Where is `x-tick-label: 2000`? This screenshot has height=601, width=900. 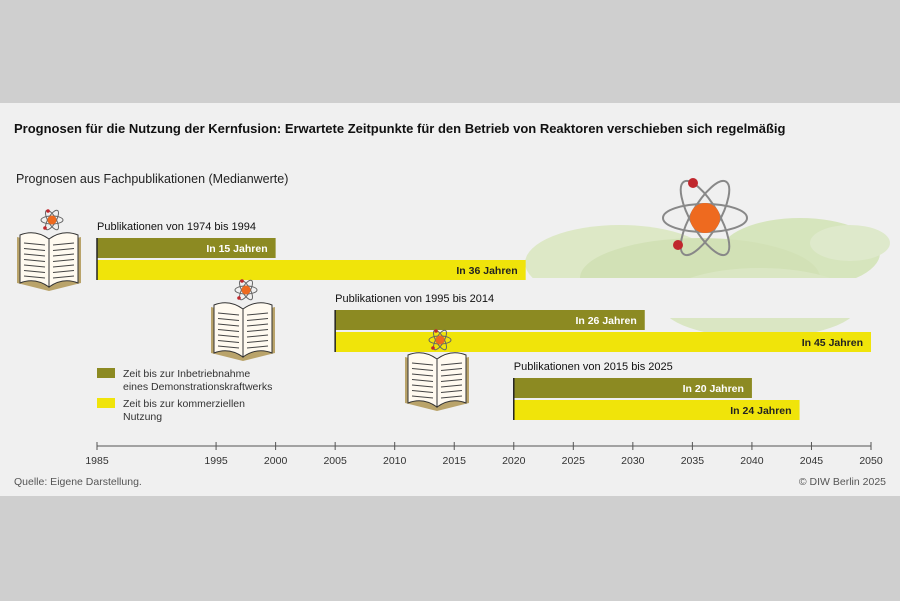 x-tick-label: 2000 is located at coordinates (276, 461).